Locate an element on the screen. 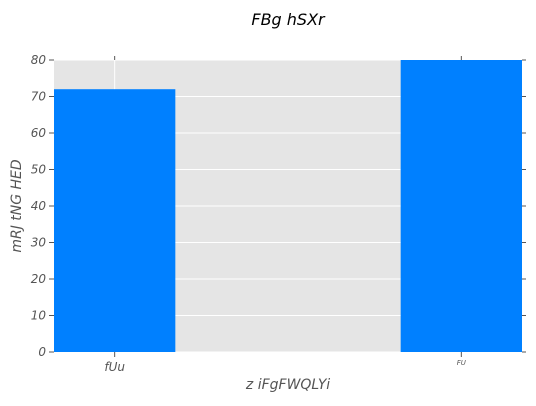  y-tick-label: 10 is located at coordinates (39, 316).